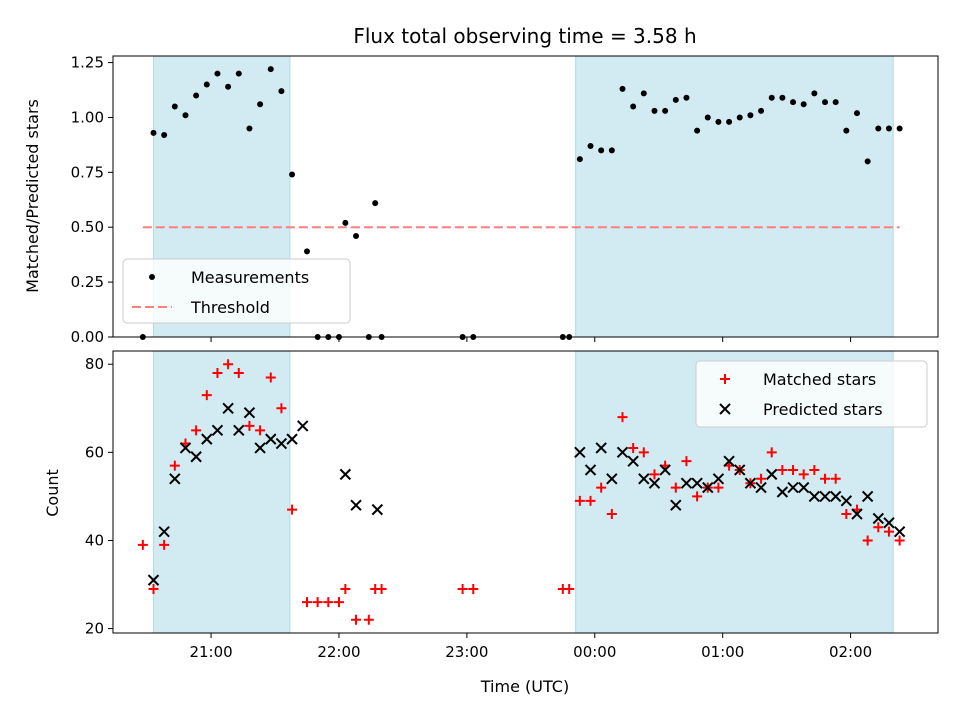 The width and height of the screenshot is (960, 720). What do you see at coordinates (87, 227) in the screenshot?
I see `y-tick-label: 0.50` at bounding box center [87, 227].